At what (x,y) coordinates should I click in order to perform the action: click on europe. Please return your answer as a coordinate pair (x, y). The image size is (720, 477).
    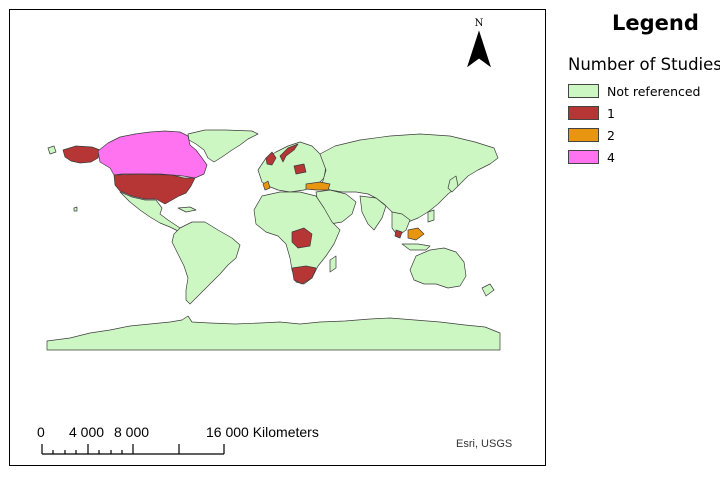
    Looking at the image, I should click on (292, 167).